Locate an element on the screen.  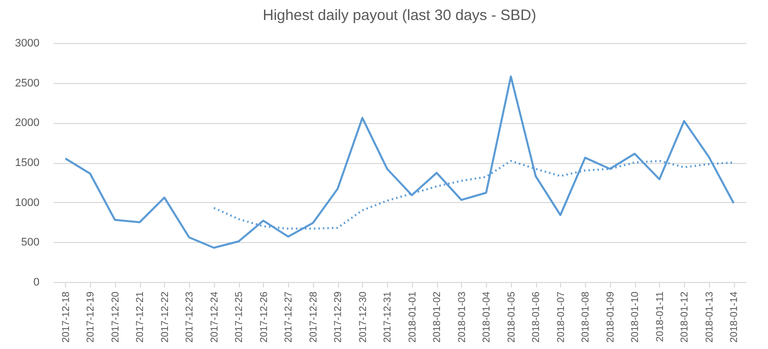
x-tick-label: 2018-01-02 is located at coordinates (438, 317).